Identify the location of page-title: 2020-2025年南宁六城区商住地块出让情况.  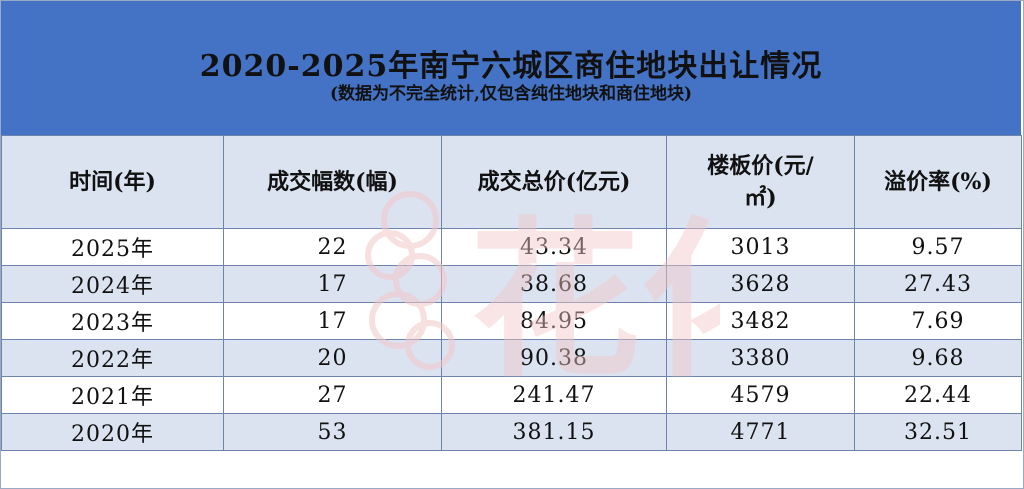
(511, 66).